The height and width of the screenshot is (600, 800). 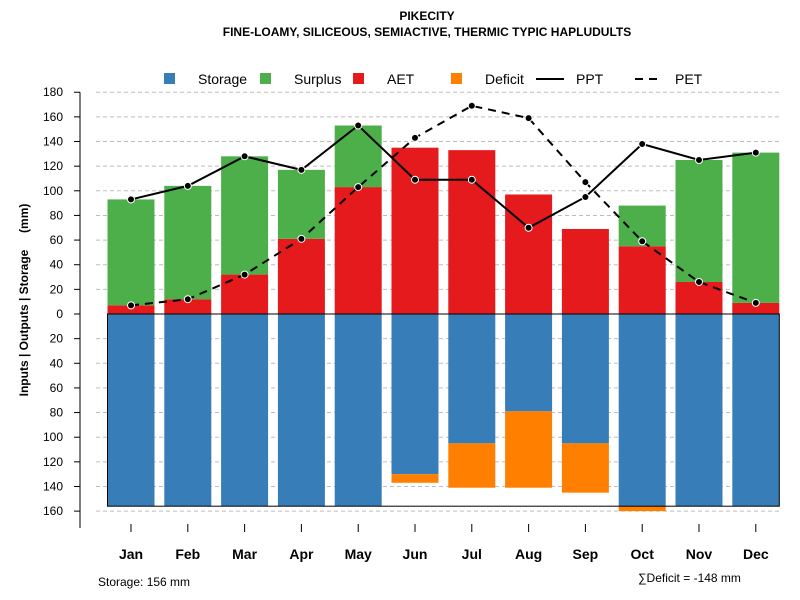 What do you see at coordinates (24, 300) in the screenshot?
I see `y-axis-label: Inputs | Outputs | Storage (mm)` at bounding box center [24, 300].